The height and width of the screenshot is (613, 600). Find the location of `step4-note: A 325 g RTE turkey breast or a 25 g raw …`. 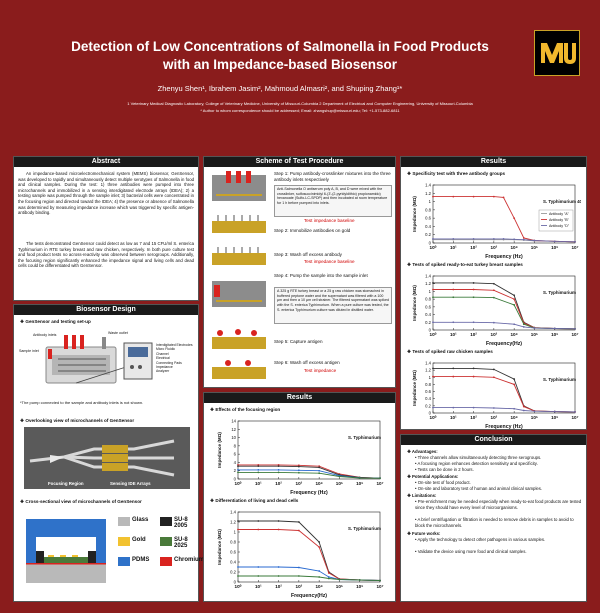

step4-note: A 325 g RTE turkey breast or a 25 g raw … is located at coordinates (333, 305).